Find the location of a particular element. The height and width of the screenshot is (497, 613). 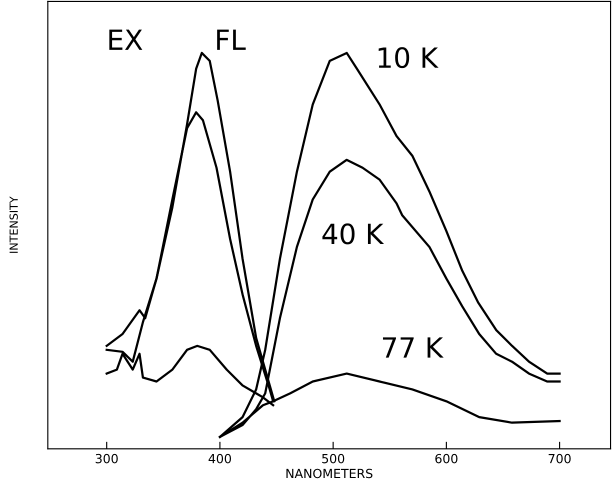

x-tick-label: 300 is located at coordinates (107, 459).